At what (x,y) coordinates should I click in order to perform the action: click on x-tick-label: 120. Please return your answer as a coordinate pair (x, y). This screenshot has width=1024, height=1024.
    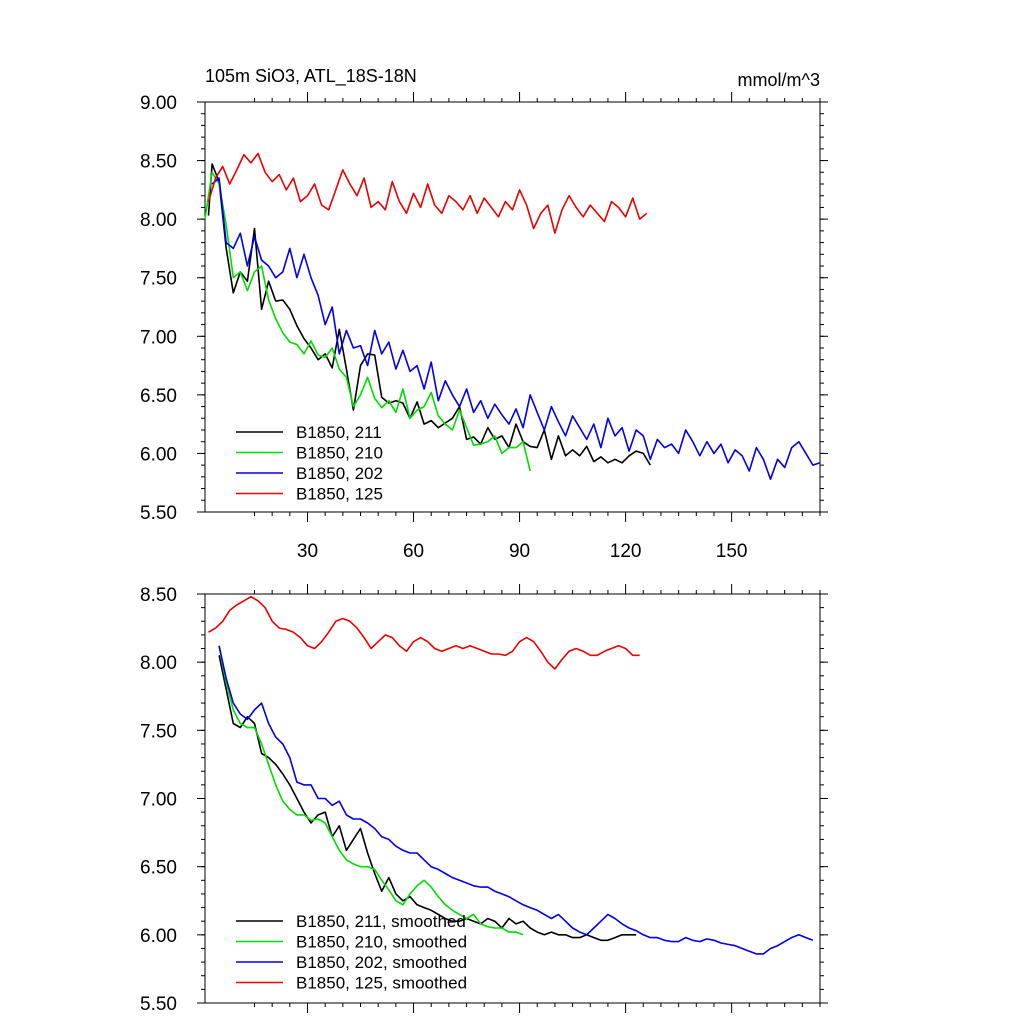
    Looking at the image, I should click on (626, 551).